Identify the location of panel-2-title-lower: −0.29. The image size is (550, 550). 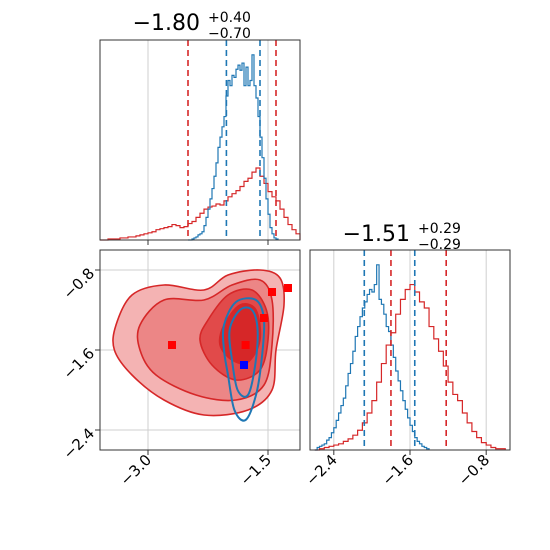
(439, 245).